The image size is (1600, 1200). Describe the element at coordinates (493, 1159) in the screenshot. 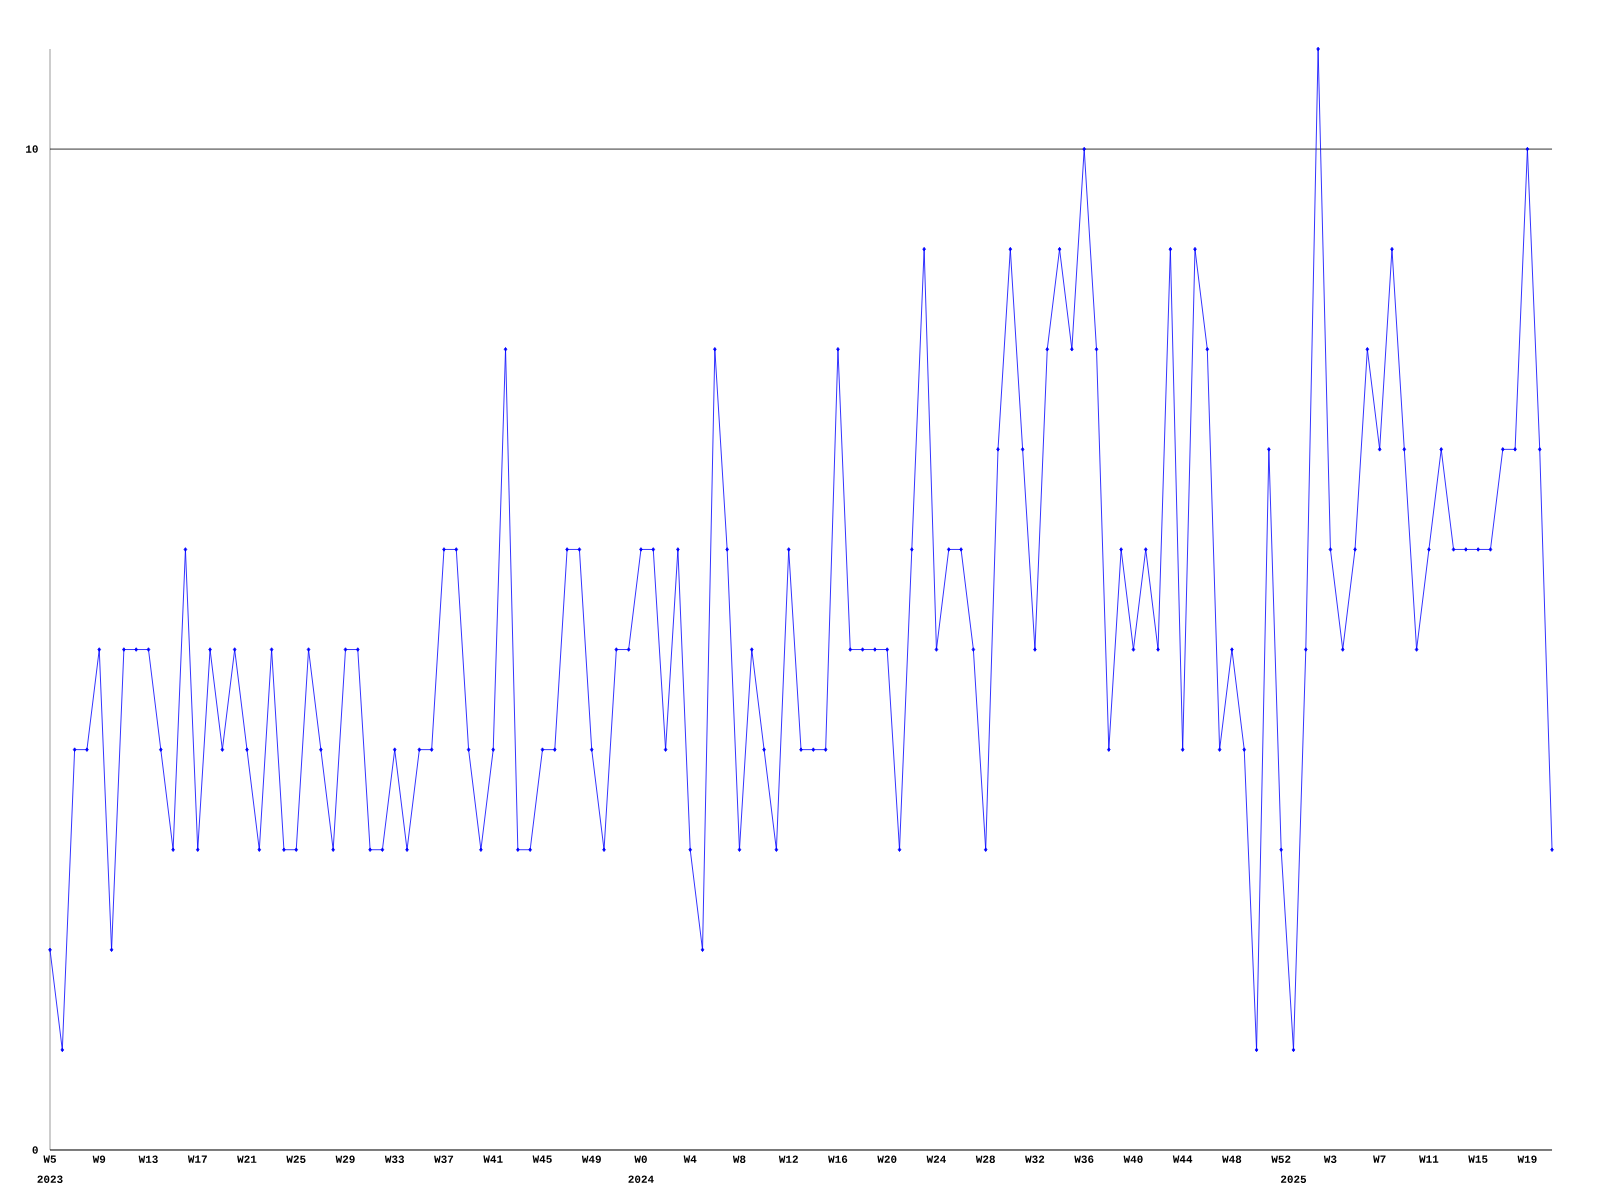

I see `x-tick-label: W41` at that location.